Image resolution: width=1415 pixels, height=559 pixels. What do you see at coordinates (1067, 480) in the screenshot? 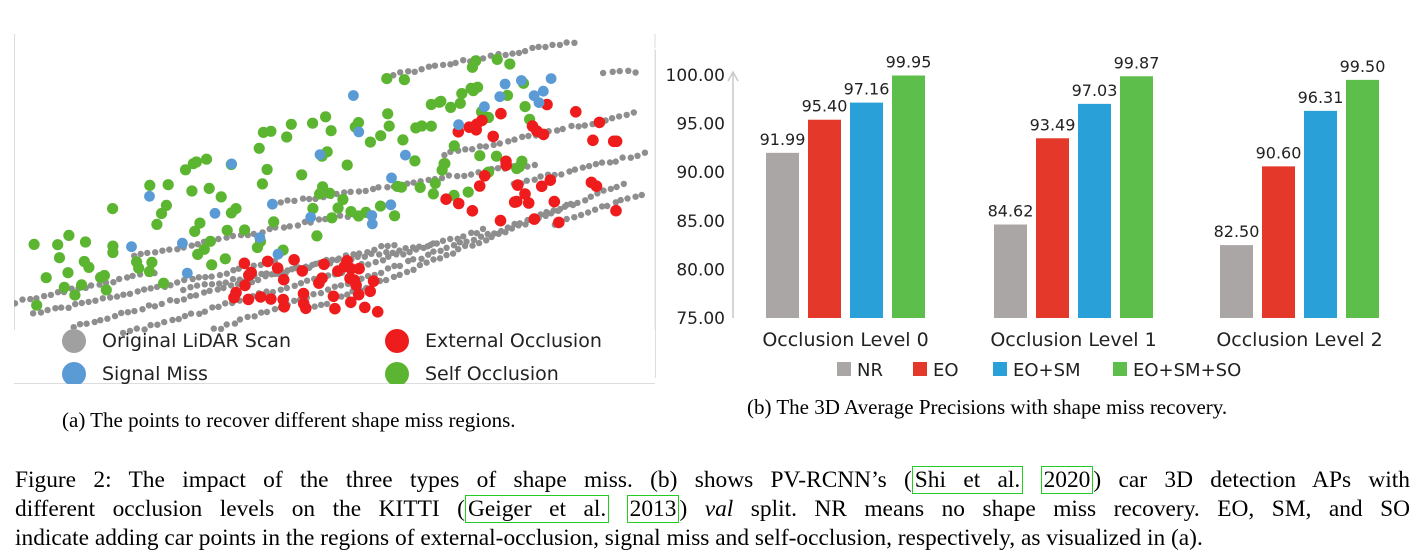
I see `citation-link: 2020` at bounding box center [1067, 480].